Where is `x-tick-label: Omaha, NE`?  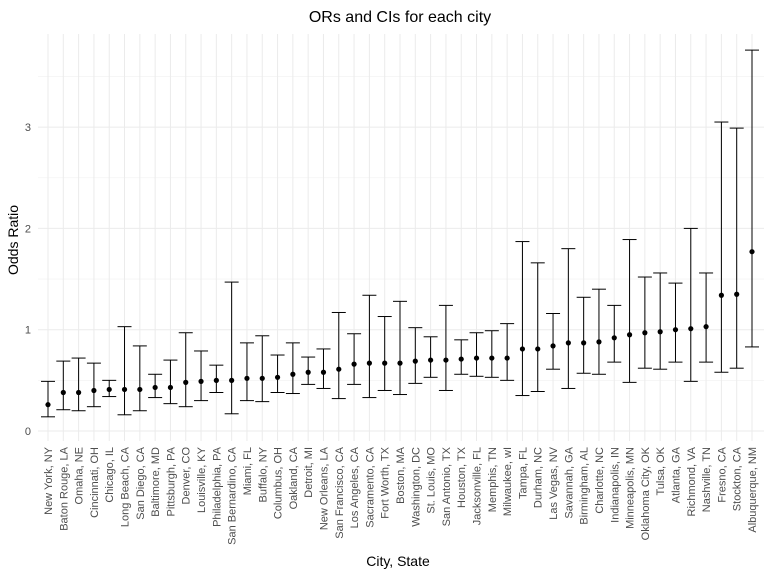
x-tick-label: Omaha, NE is located at coordinates (80, 475).